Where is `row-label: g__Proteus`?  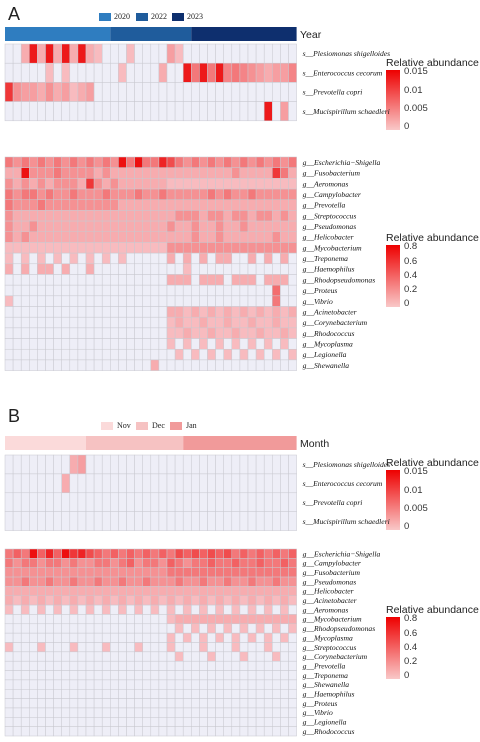 row-label: g__Proteus is located at coordinates (320, 703).